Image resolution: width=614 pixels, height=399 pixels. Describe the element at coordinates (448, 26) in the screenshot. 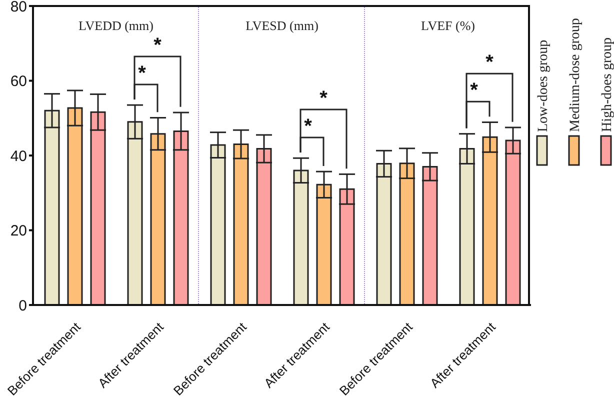

I see `text: LVEF (%)` at that location.